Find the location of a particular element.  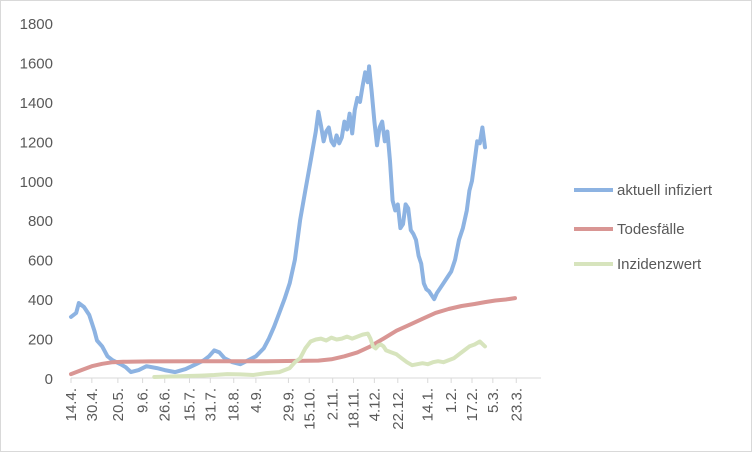

y-tick-label: 200 is located at coordinates (40, 340).